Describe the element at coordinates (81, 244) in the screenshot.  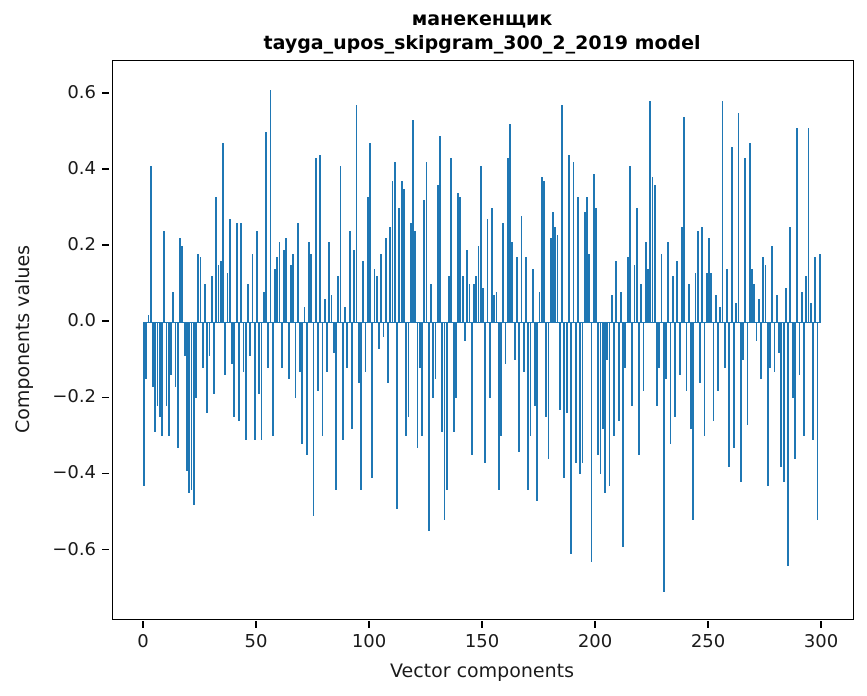
I see `y-tick-label: 0.2` at that location.